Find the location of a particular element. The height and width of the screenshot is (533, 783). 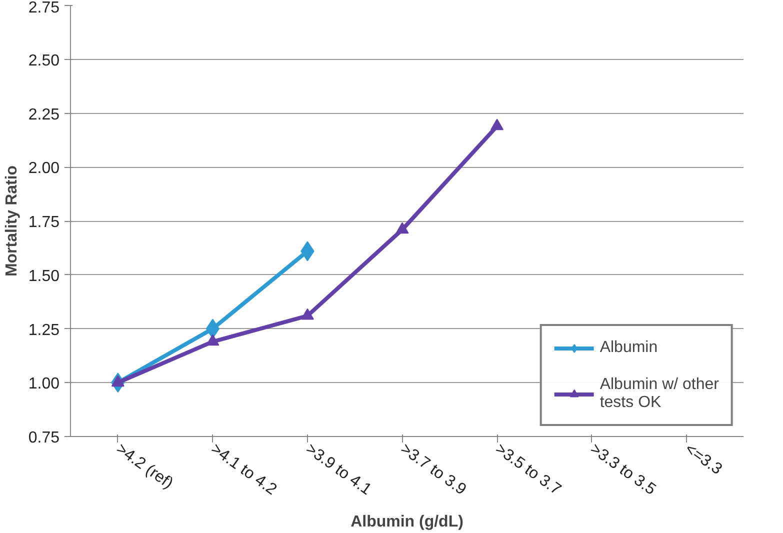

y-axis-title: Mortality Ratio is located at coordinates (11, 221).